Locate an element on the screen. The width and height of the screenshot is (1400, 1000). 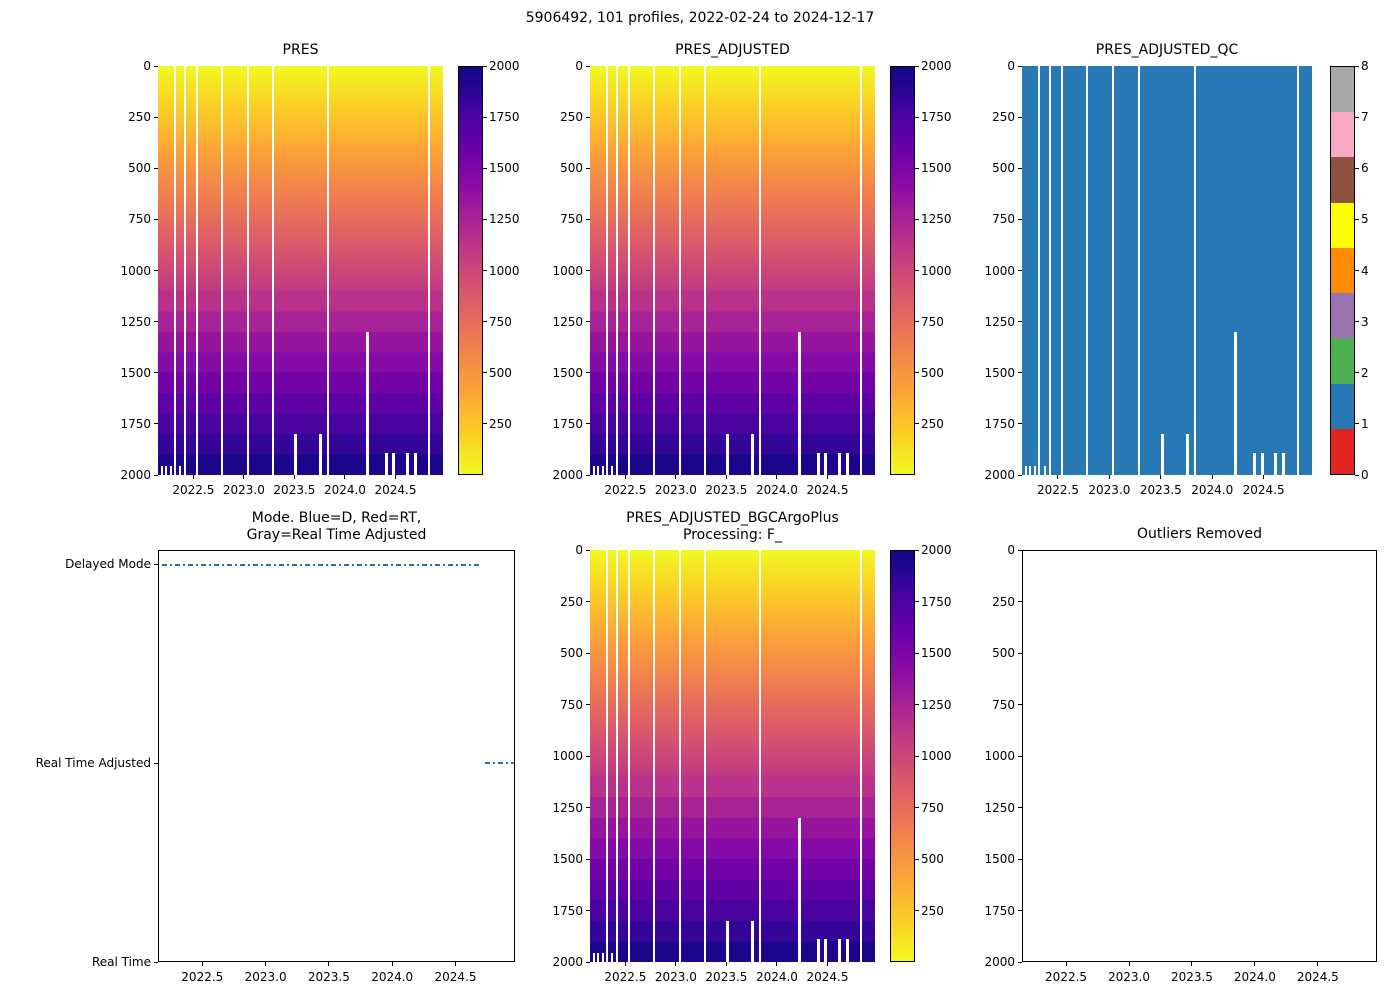
colorbar-tick-label: 1750 is located at coordinates (936, 117).